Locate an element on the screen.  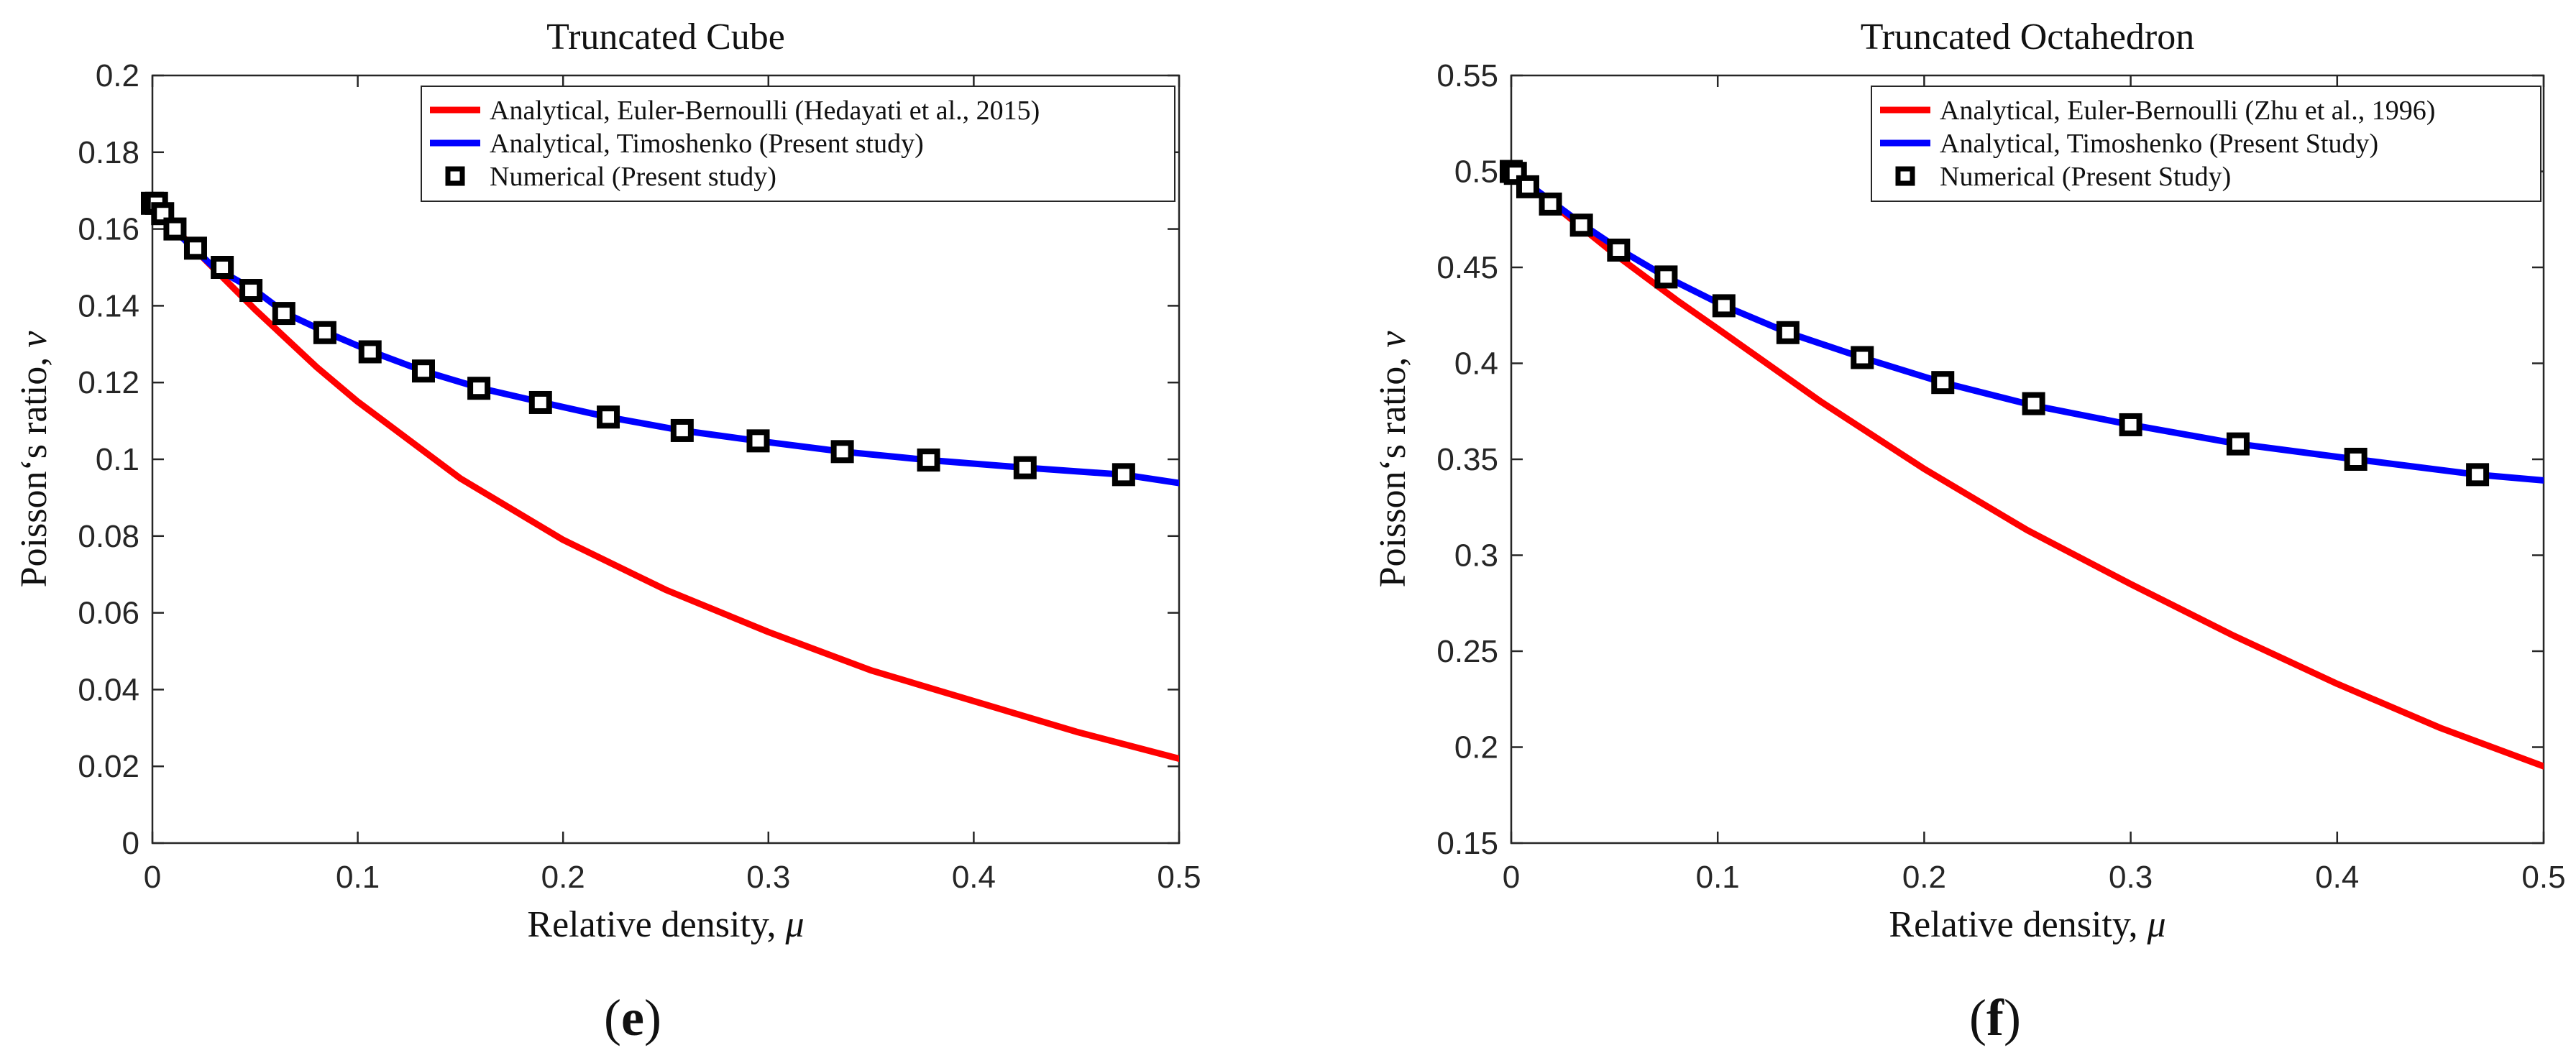
chart-title: Truncated Cube is located at coordinates (665, 37).